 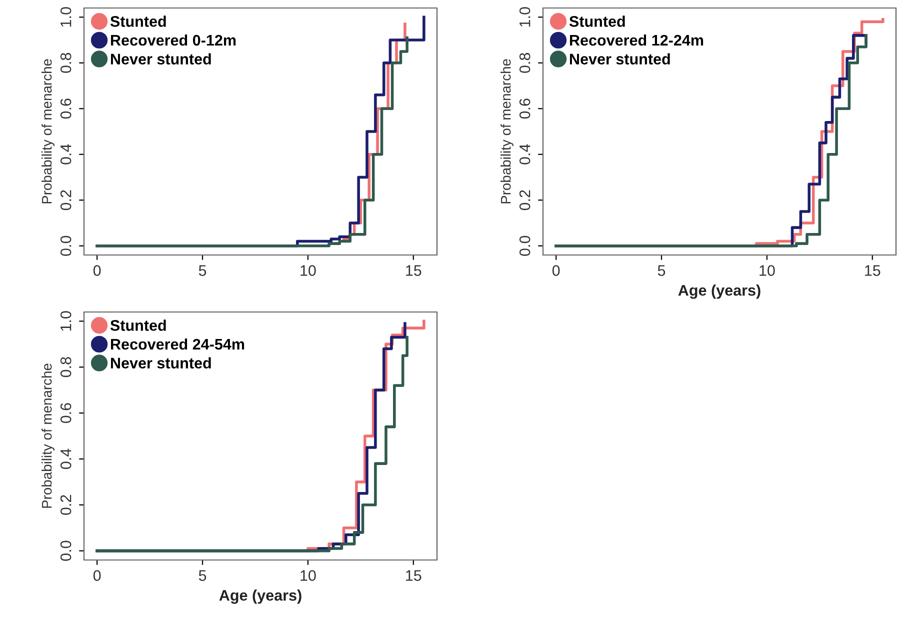 I want to click on legend-label: Recovered 12-24m, so click(x=637, y=40).